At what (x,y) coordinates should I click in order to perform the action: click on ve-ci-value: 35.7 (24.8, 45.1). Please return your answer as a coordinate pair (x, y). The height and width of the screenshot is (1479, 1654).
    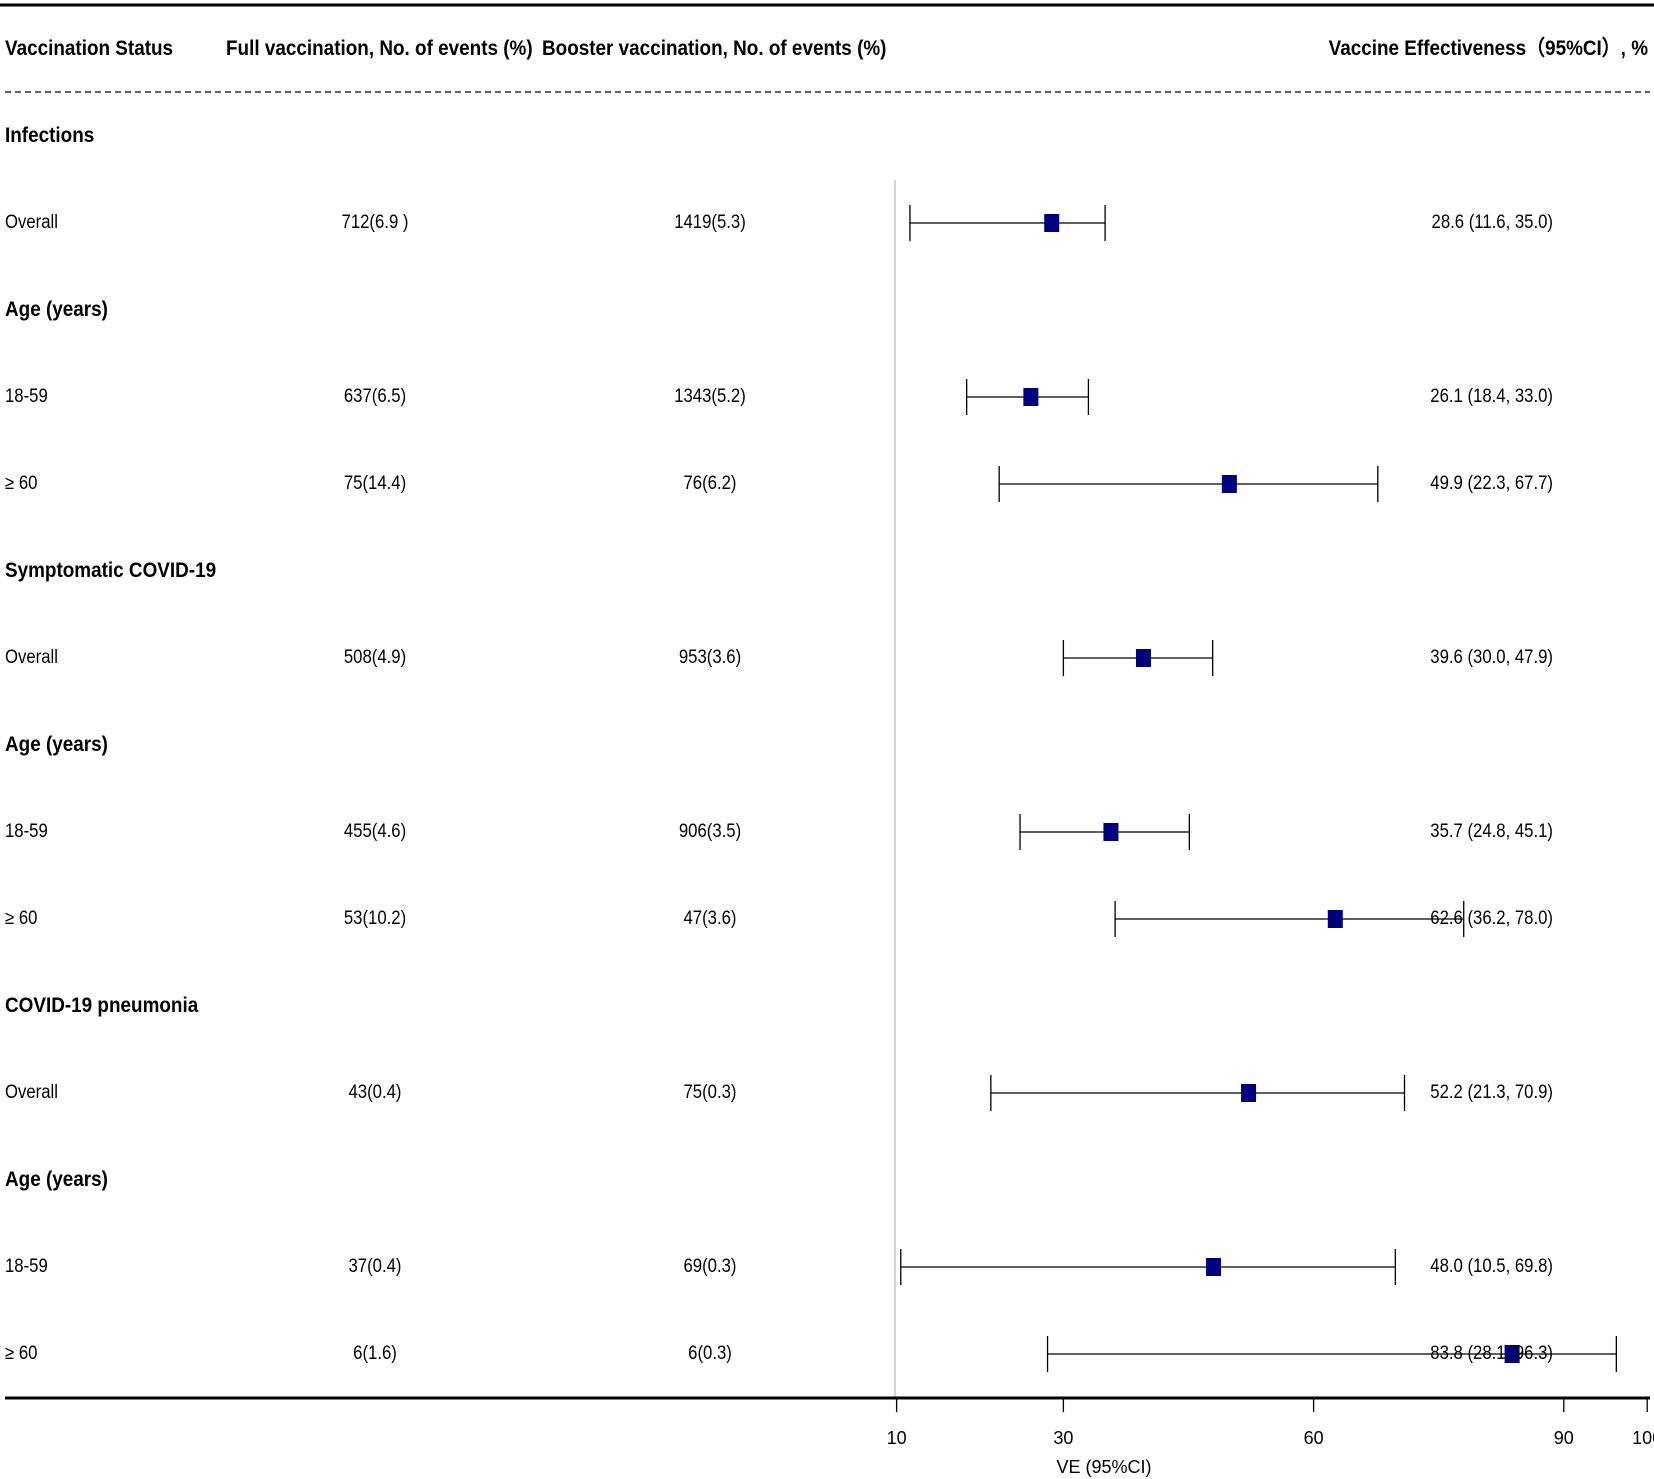
    Looking at the image, I should click on (1491, 831).